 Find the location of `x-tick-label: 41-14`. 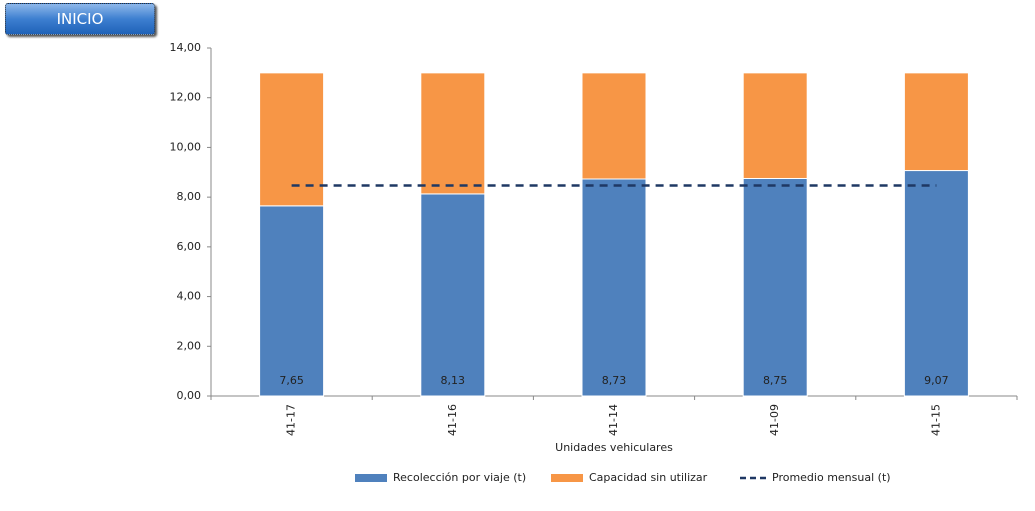

x-tick-label: 41-14 is located at coordinates (613, 420).